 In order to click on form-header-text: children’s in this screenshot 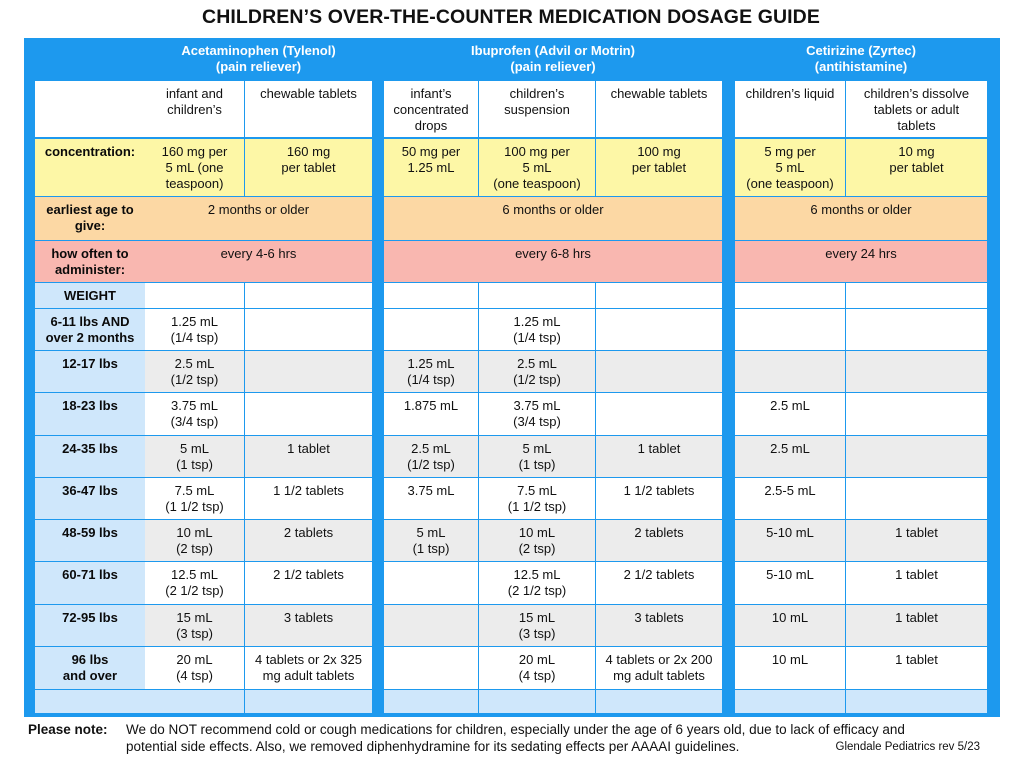, I will do `click(194, 109)`.